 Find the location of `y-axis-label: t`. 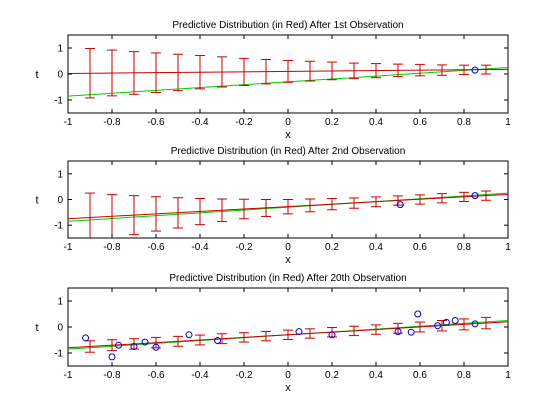

y-axis-label: t is located at coordinates (36, 328).